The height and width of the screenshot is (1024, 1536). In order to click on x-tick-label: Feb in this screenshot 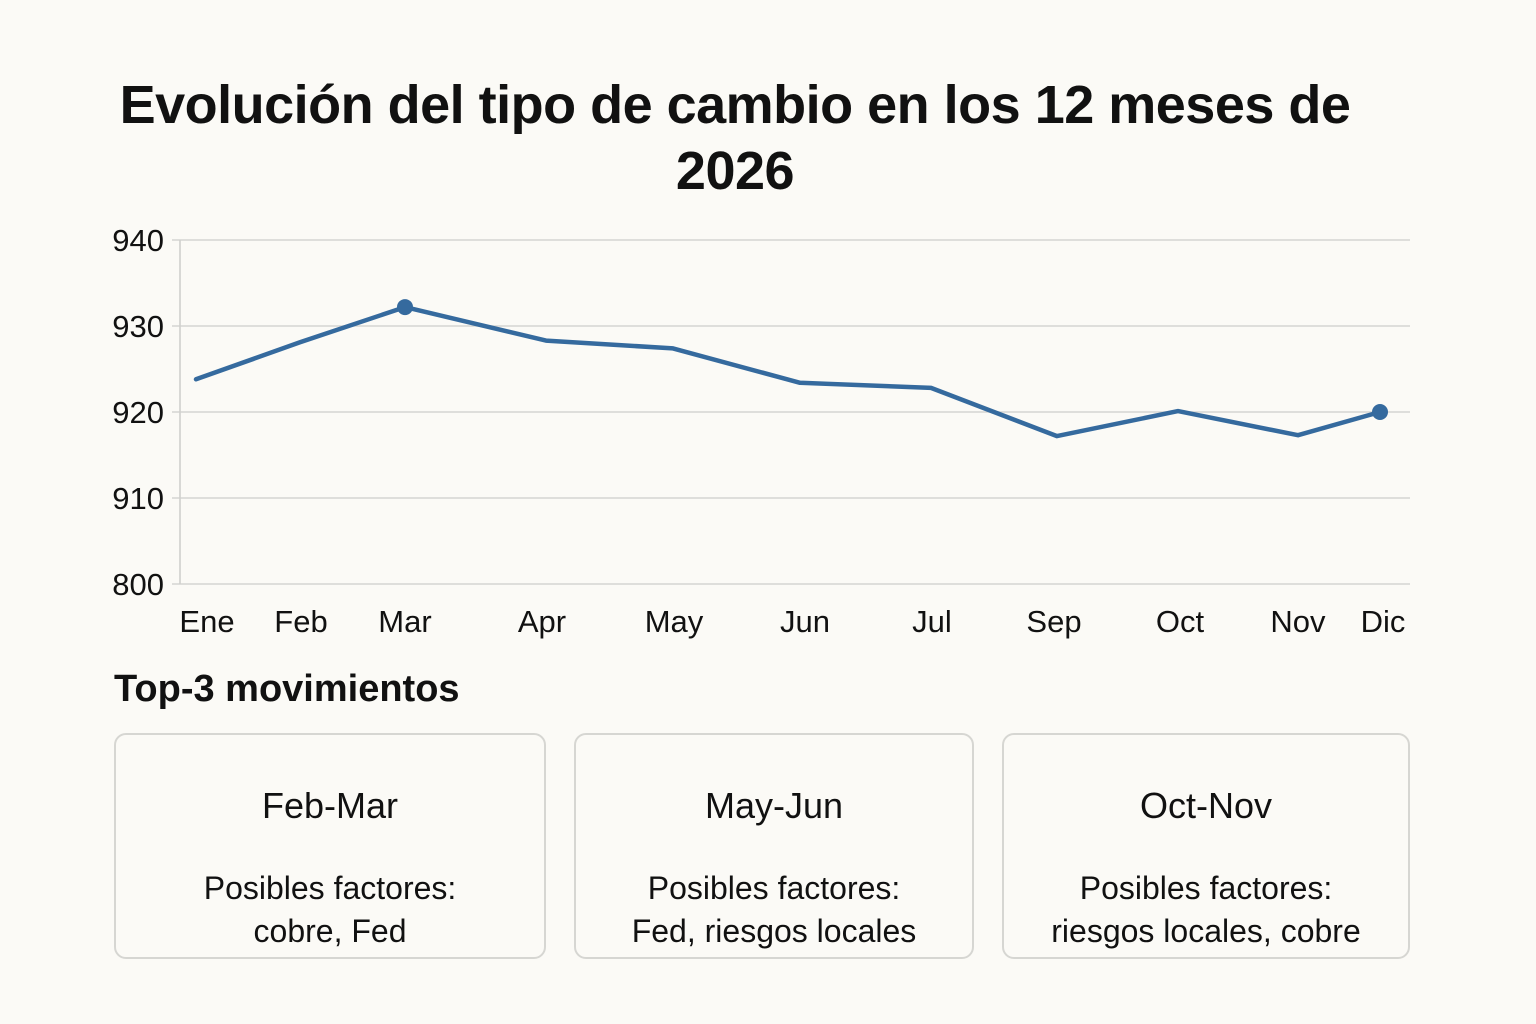, I will do `click(300, 621)`.